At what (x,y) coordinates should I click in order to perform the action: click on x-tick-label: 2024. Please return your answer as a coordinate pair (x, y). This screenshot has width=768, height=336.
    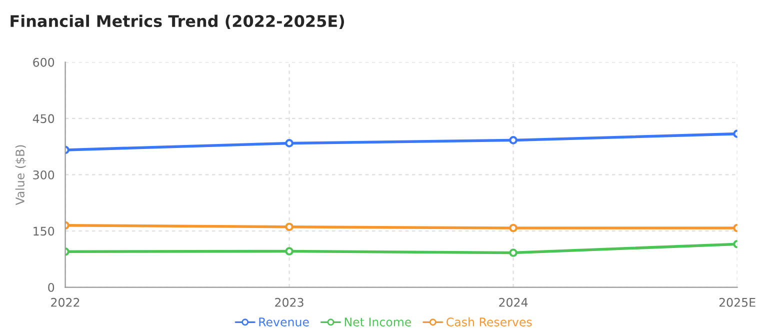
    Looking at the image, I should click on (513, 302).